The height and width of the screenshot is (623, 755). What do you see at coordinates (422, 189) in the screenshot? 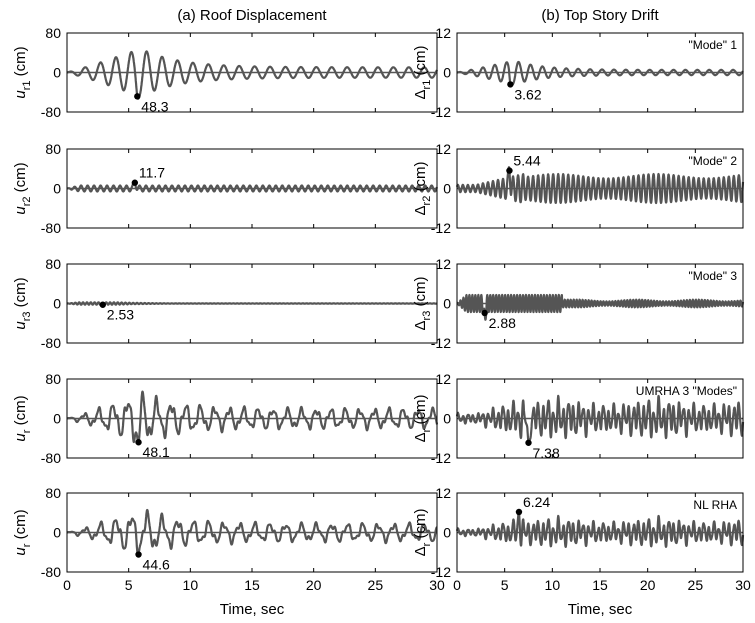
I see `yaxis-label: Δr2 (cm)` at bounding box center [422, 189].